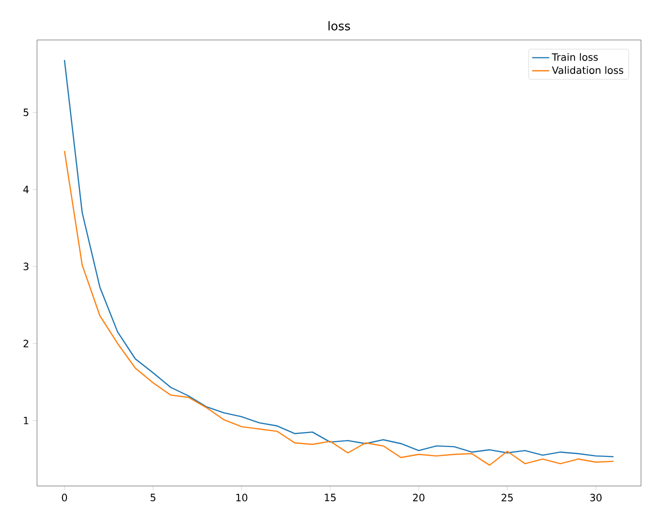 This screenshot has width=648, height=511. I want to click on x-tick-label: 30, so click(596, 498).